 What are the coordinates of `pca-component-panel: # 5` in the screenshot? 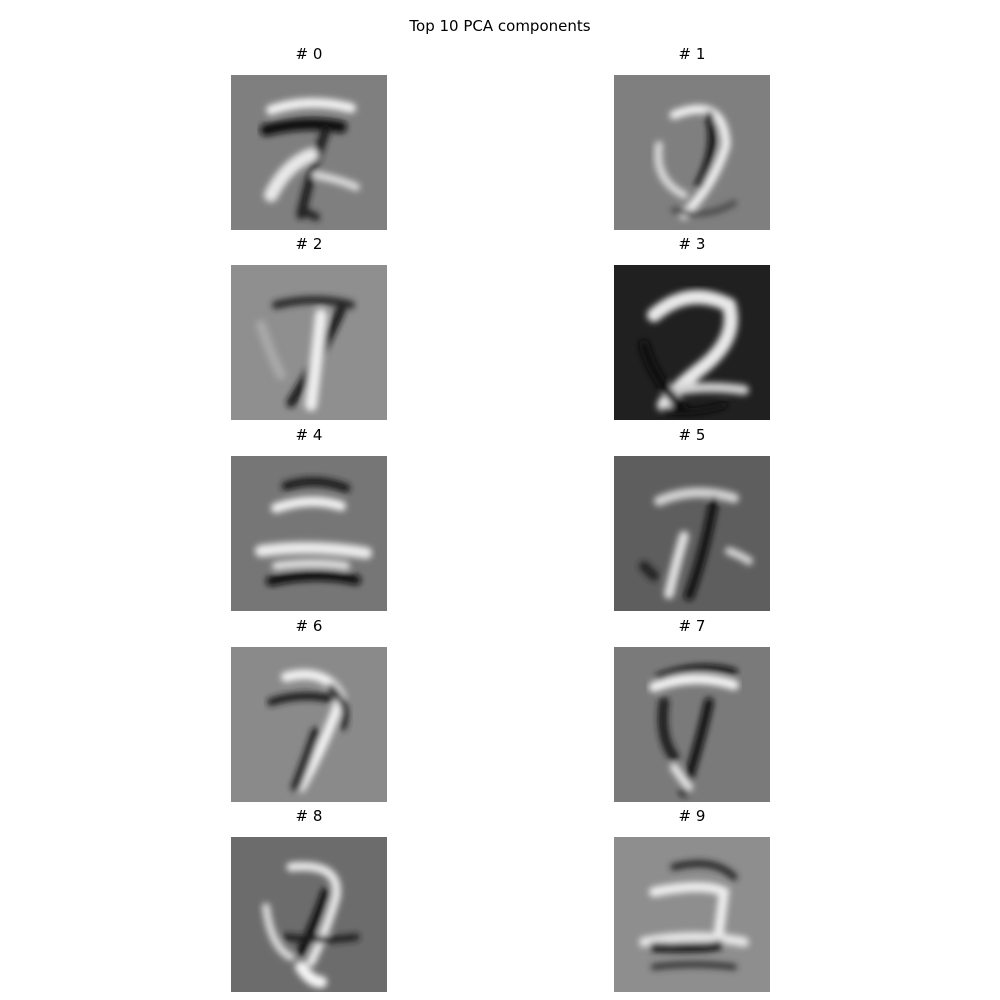 It's located at (692, 518).